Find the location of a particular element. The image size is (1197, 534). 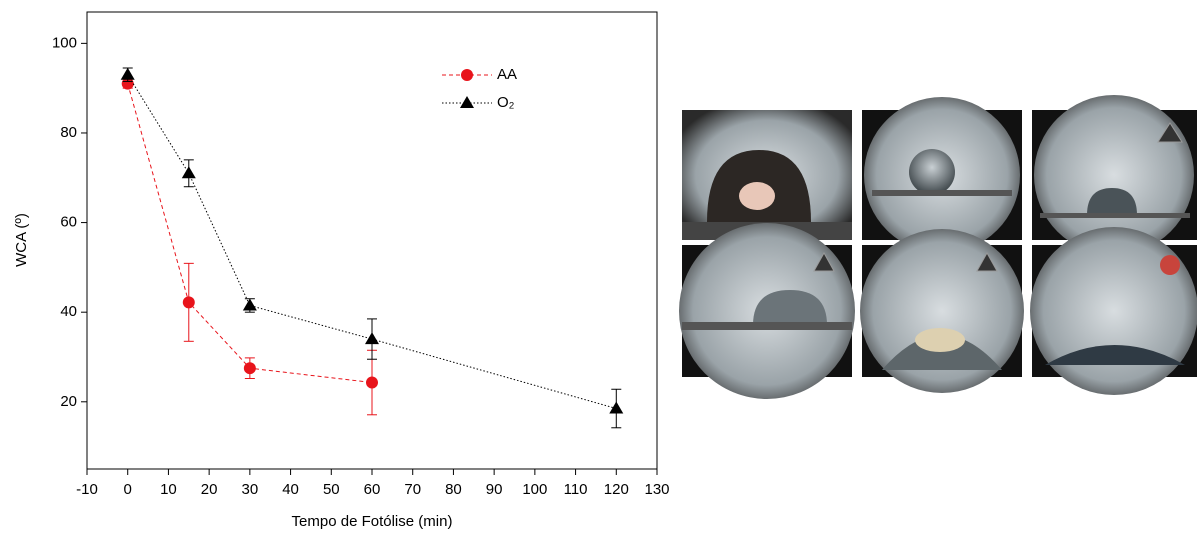

legend-label: O₂ is located at coordinates (506, 102).